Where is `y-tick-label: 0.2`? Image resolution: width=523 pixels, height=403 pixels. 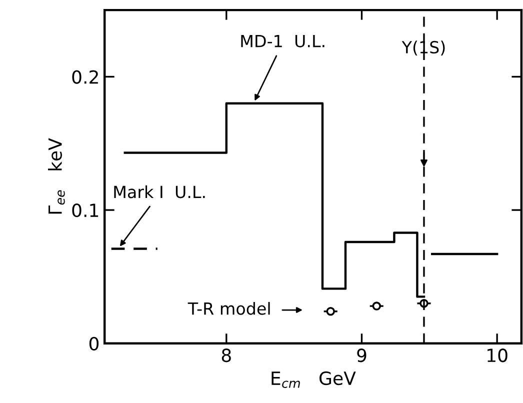
y-tick-label: 0.2 is located at coordinates (85, 77).